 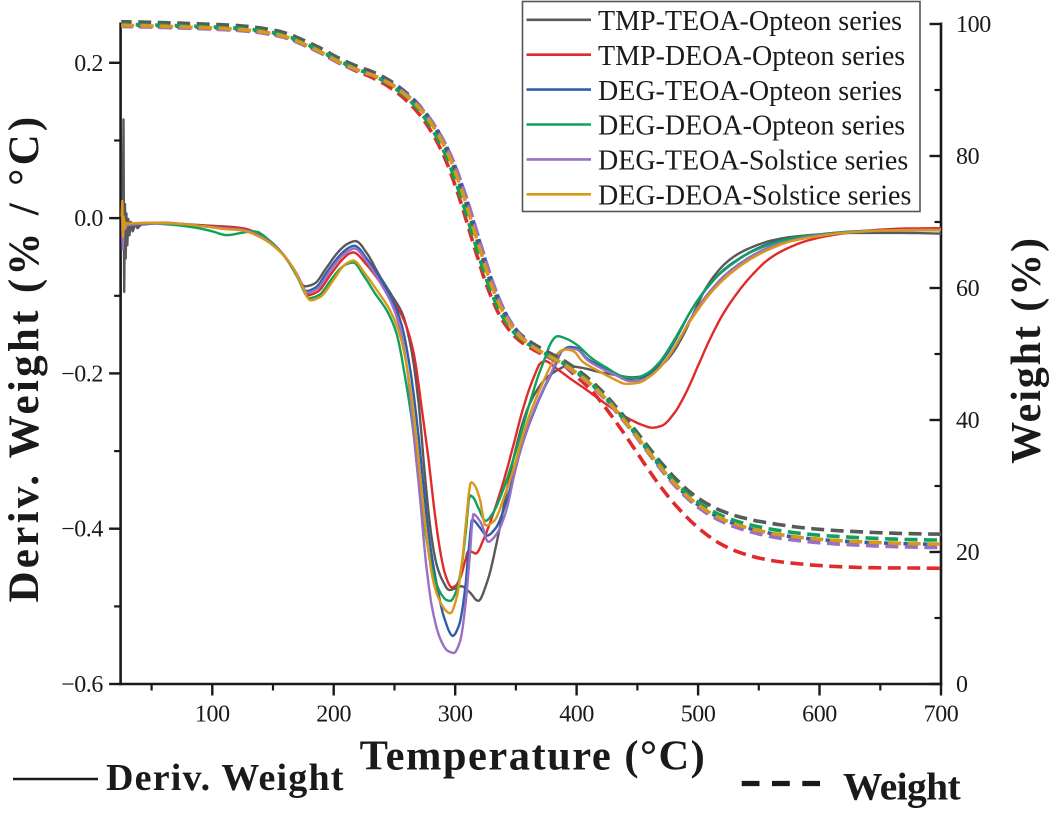 I want to click on svg-text: 20, so click(x=968, y=553).